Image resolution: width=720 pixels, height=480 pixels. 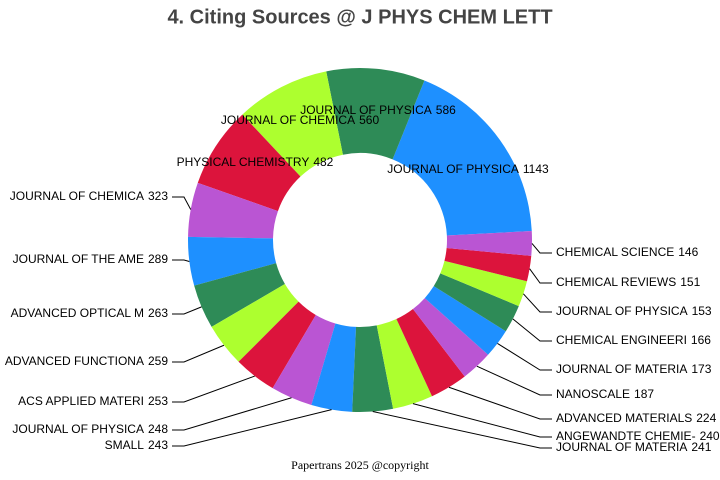 I want to click on data-label: JOURNAL OF MATERIA 173, so click(x=634, y=369).